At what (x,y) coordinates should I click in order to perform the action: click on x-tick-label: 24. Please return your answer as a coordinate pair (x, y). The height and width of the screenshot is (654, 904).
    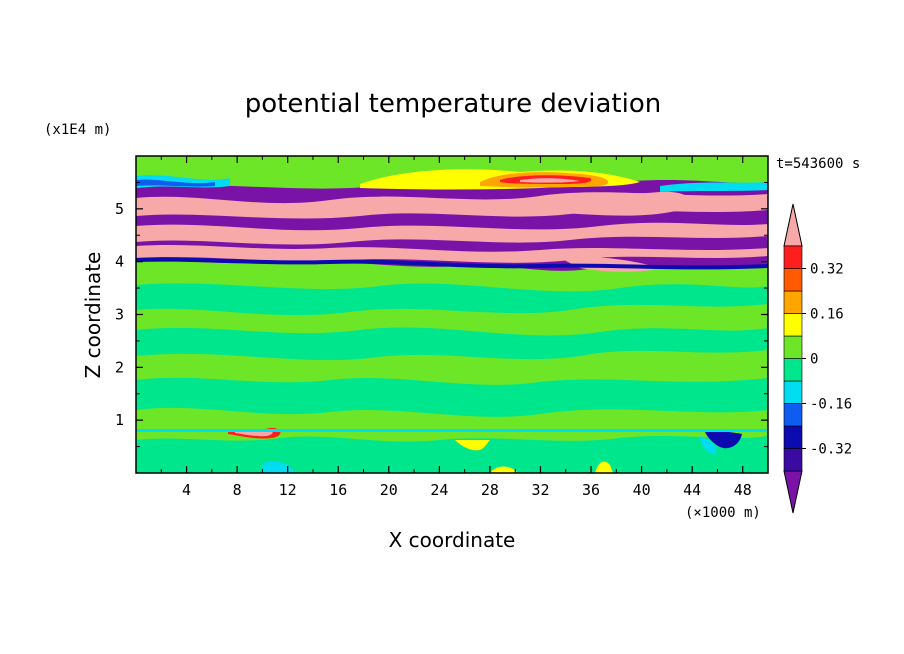
    Looking at the image, I should click on (439, 490).